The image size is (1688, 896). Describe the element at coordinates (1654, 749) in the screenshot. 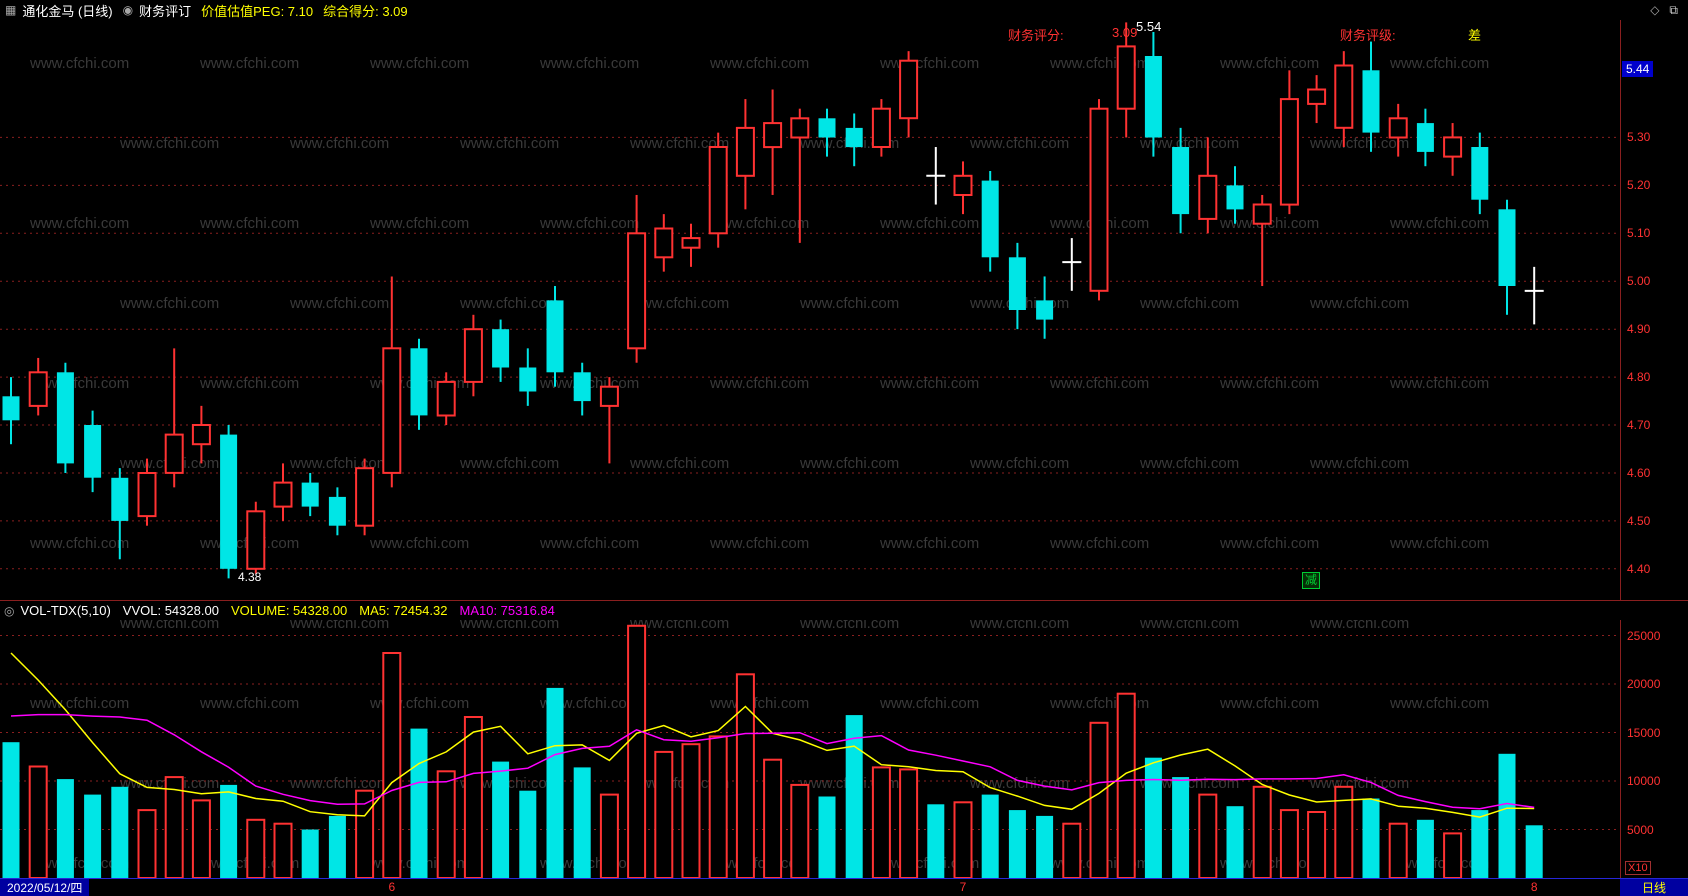

I see `volume-axis: X10 25000 20000 15000 10000 5000` at that location.